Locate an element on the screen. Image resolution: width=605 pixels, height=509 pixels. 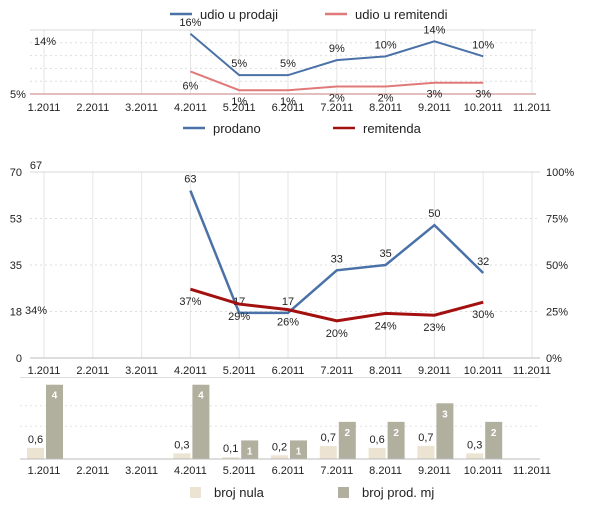
y-left-tick-label: 0 is located at coordinates (19, 359).